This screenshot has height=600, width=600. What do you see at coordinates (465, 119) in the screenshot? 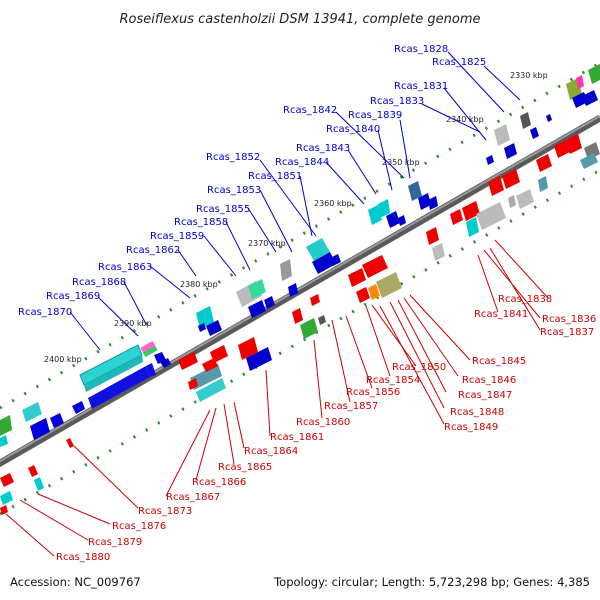
I see `kbp-label: 2340 kbp` at bounding box center [465, 119].